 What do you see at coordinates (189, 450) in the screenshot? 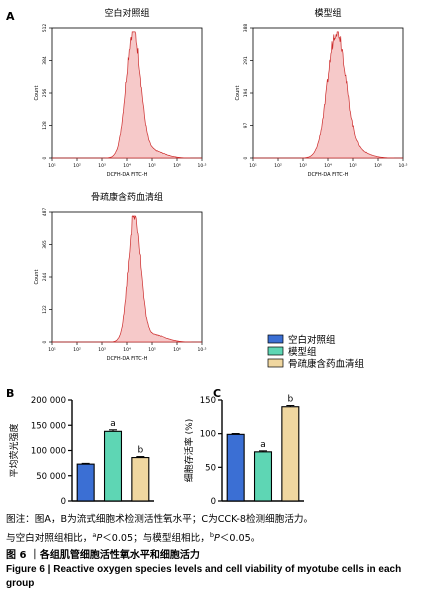
I see `ylabel: 细胞存活率 (%)` at bounding box center [189, 450].